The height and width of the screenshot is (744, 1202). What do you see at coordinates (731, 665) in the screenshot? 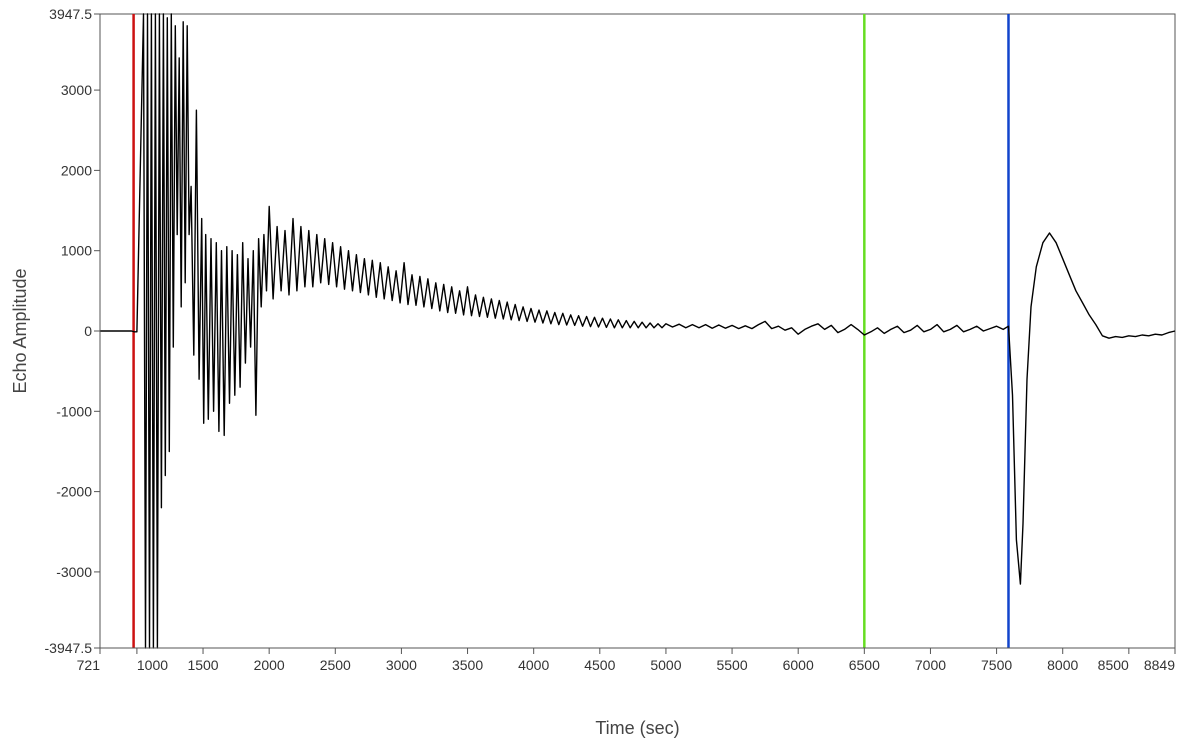
I see `x-tick-label: 5500` at bounding box center [731, 665].